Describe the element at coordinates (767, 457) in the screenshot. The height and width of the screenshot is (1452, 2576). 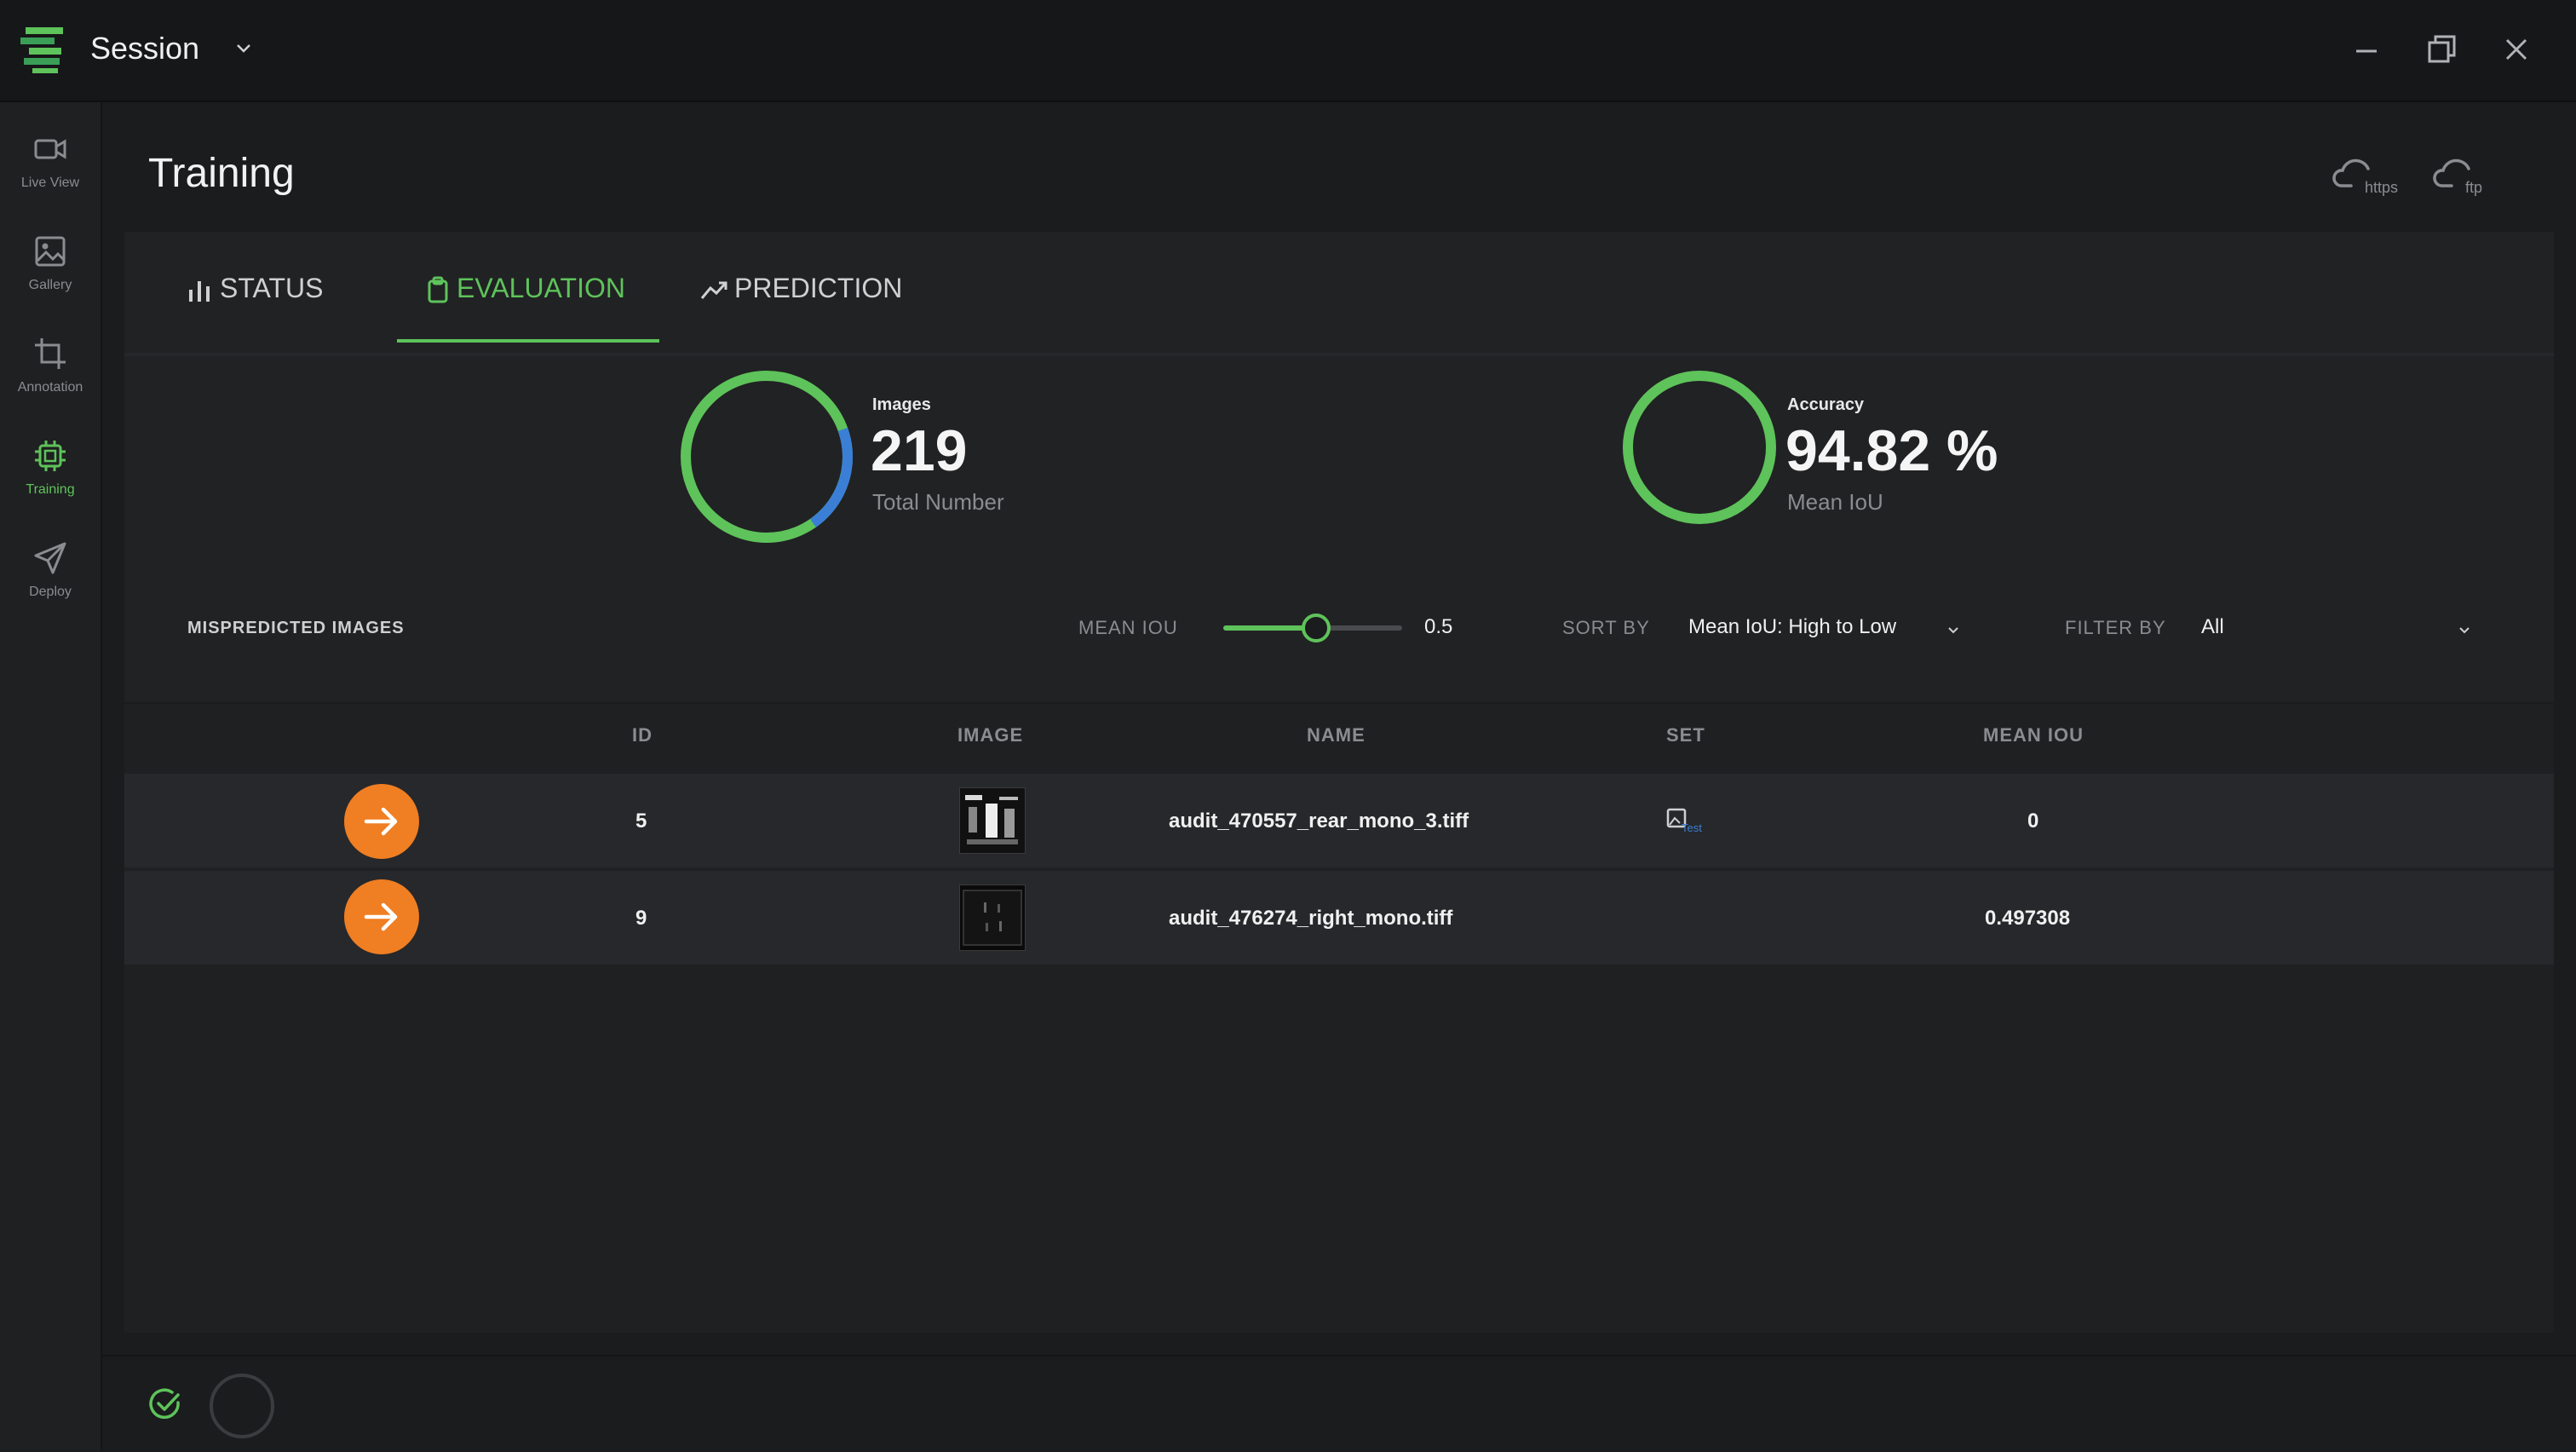
I see `images-donut-chart` at that location.